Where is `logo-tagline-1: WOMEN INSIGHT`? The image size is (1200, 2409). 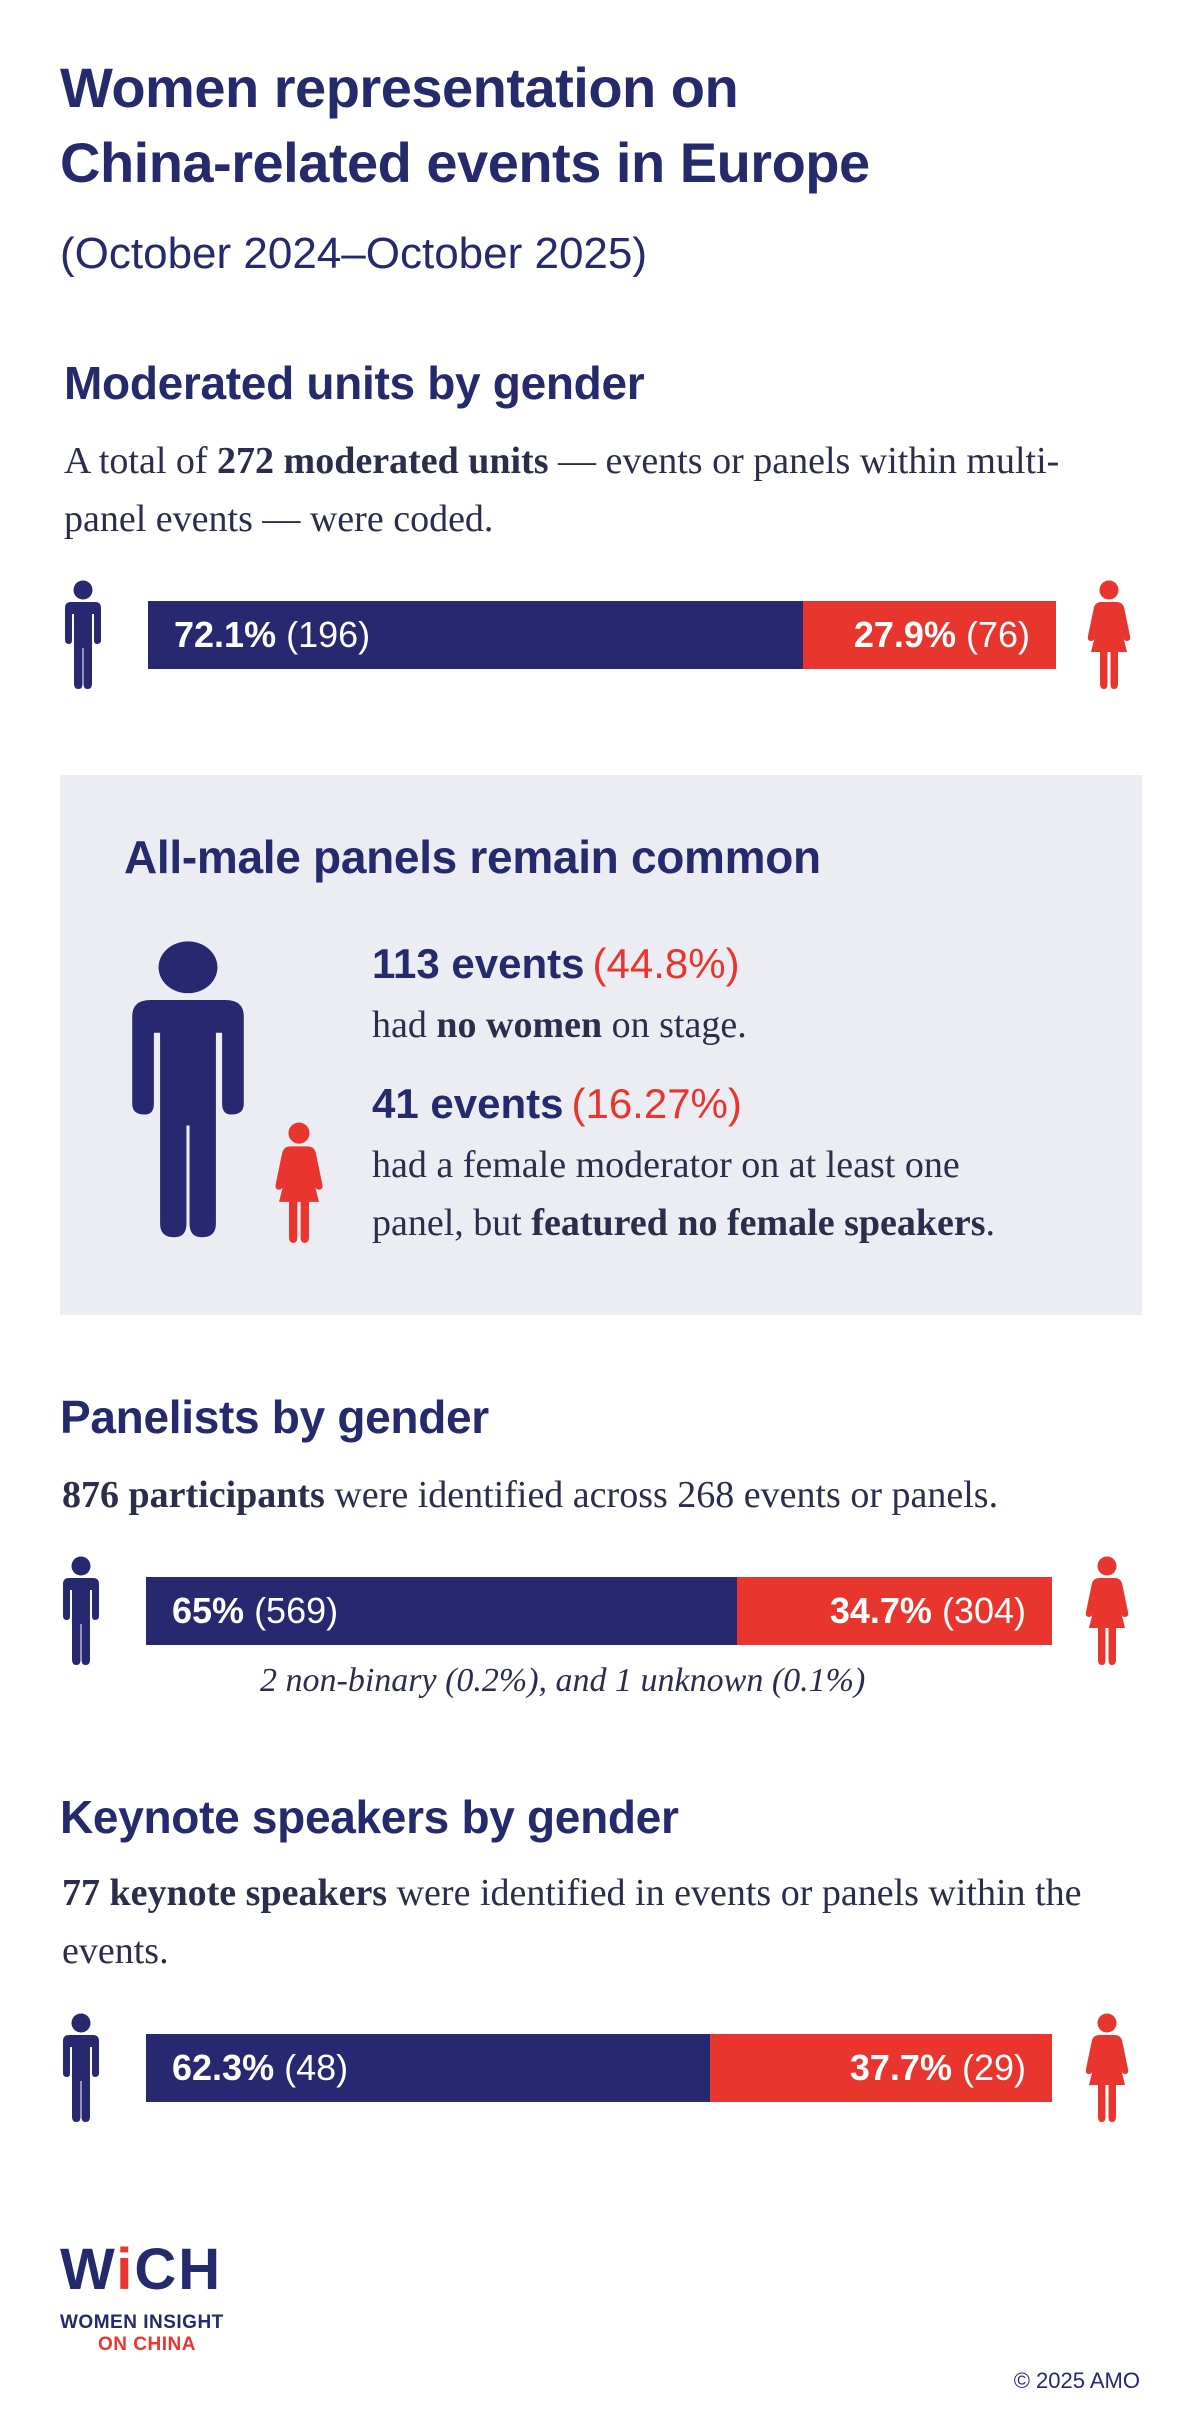 logo-tagline-1: WOMEN INSIGHT is located at coordinates (142, 2322).